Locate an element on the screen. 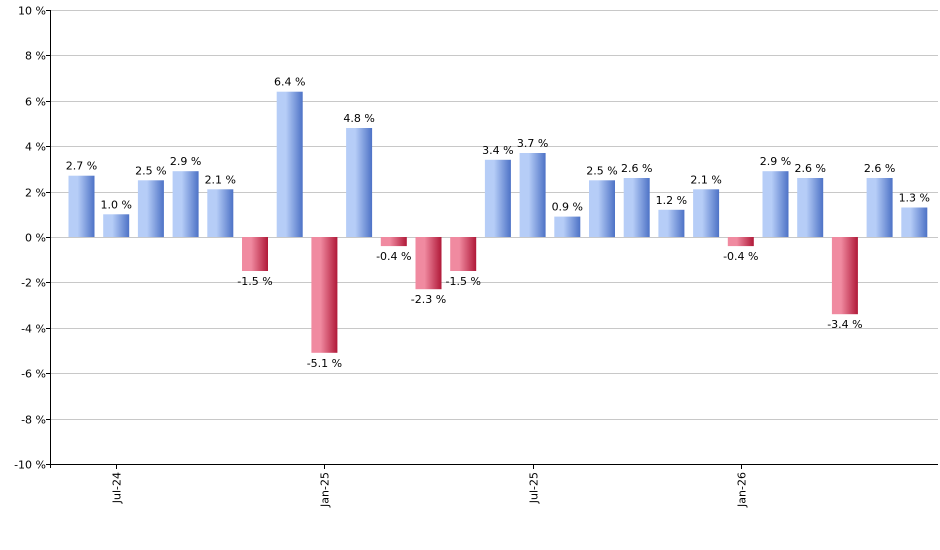 This screenshot has height=550, width=940. y-tick-label: -4 % is located at coordinates (33, 329).